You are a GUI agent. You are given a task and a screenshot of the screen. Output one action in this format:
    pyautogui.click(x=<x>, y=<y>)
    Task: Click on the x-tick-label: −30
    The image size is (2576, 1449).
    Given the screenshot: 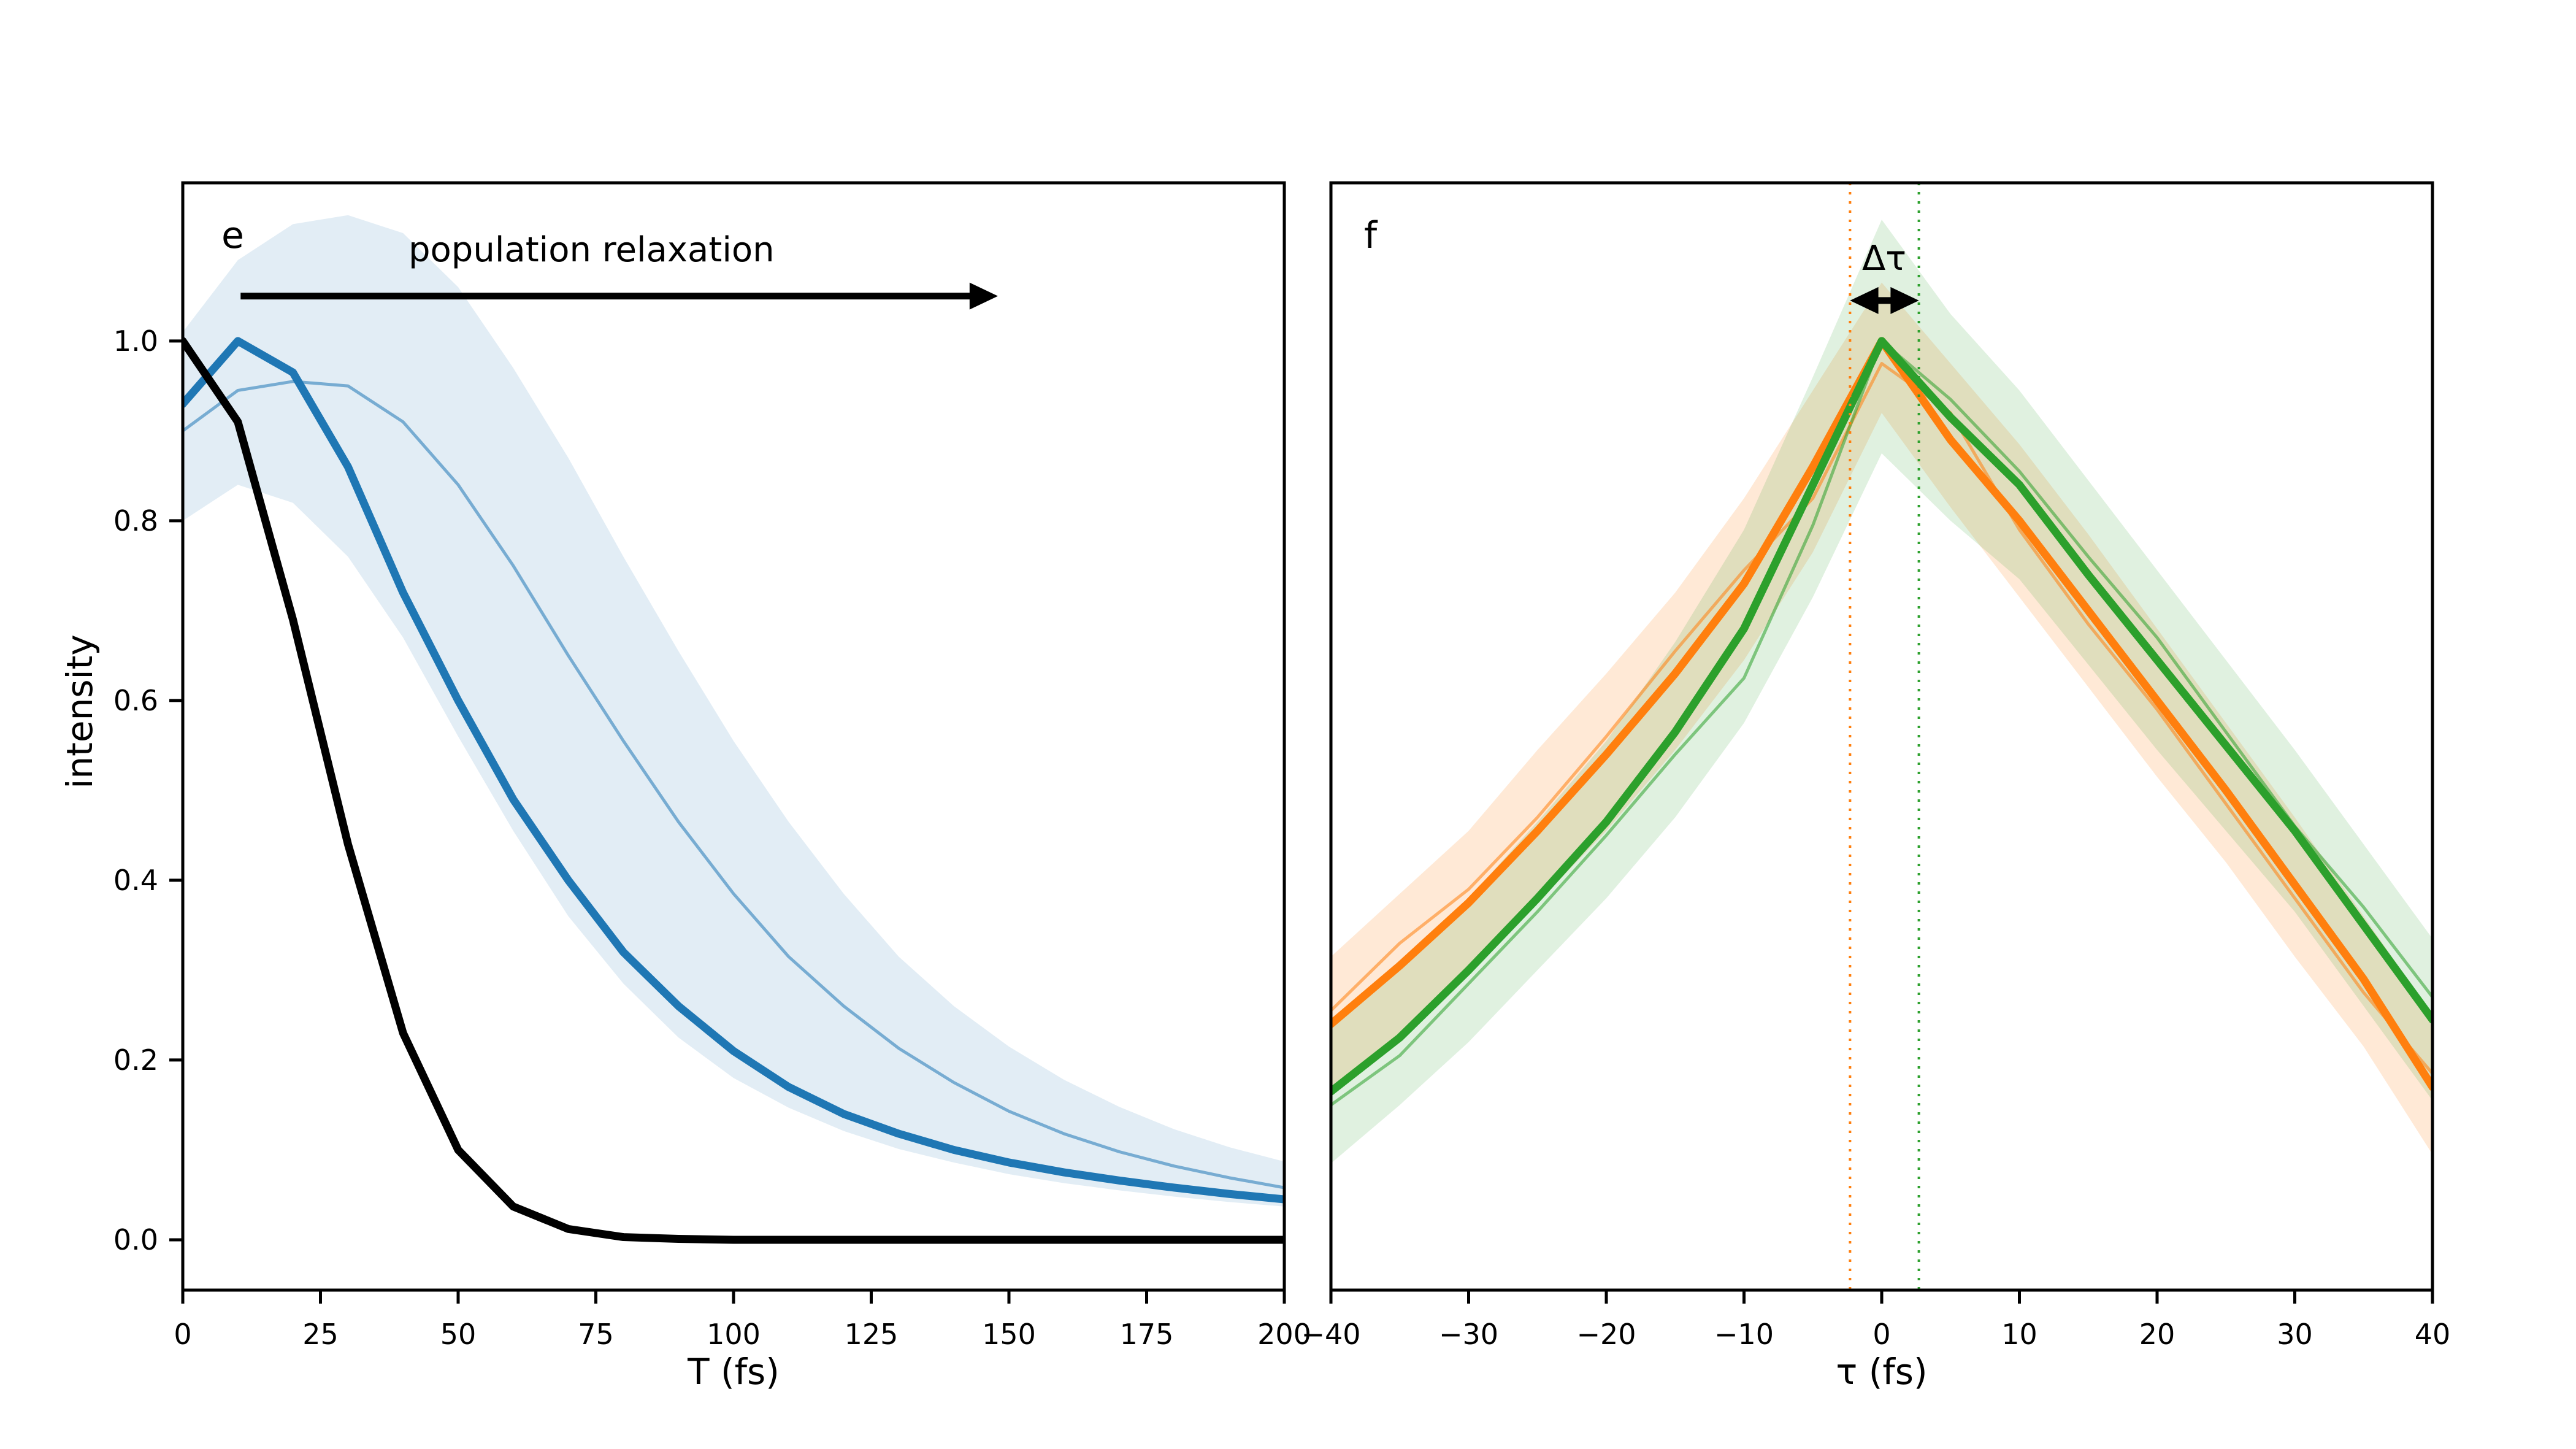 What is the action you would take?
    pyautogui.click(x=1468, y=1334)
    